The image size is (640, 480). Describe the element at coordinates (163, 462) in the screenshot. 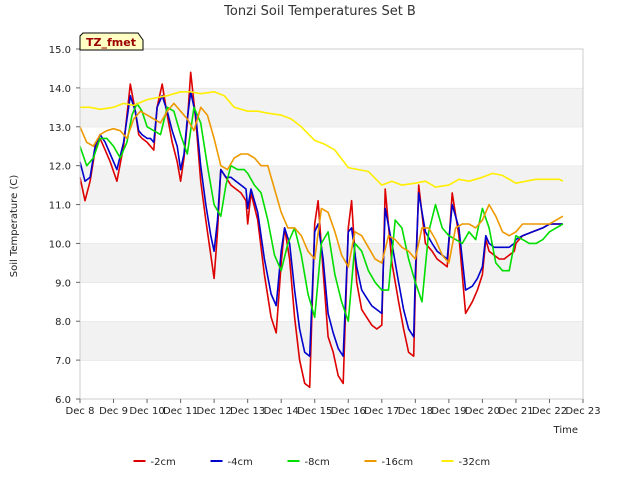

I see `legend-label: -2cm` at that location.